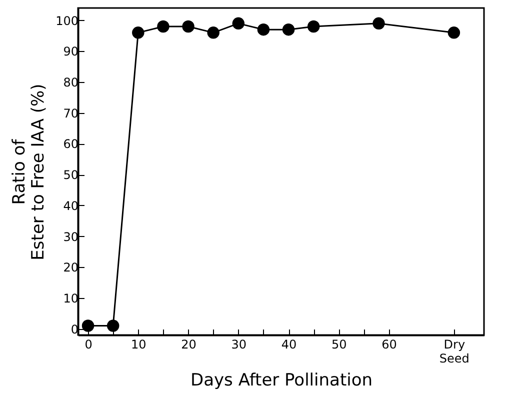 The image size is (520, 405). Describe the element at coordinates (70, 83) in the screenshot. I see `y-tick-label: 80` at that location.